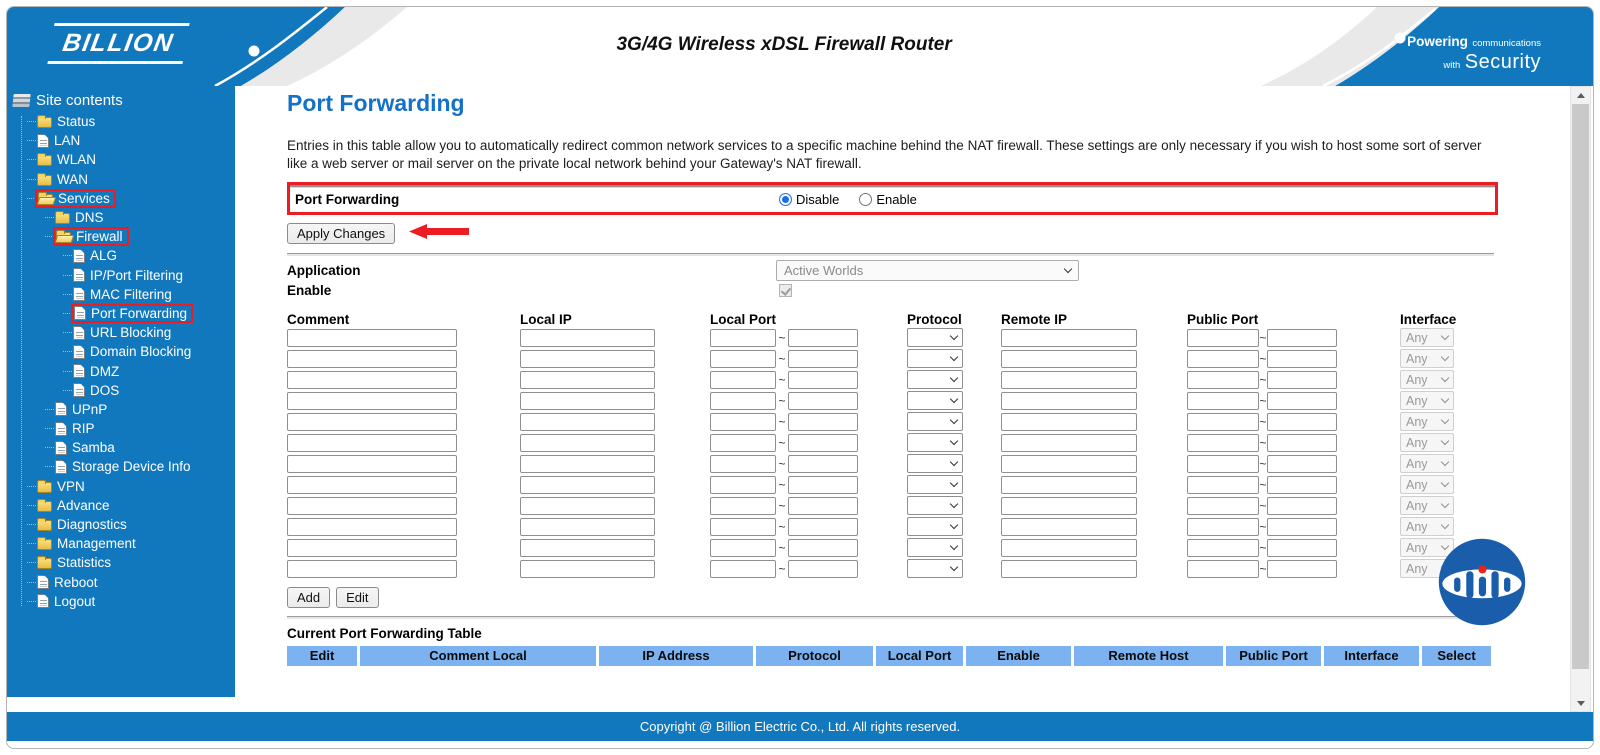 Image resolution: width=1600 pixels, height=755 pixels. What do you see at coordinates (785, 200) in the screenshot?
I see `radio-disable` at bounding box center [785, 200].